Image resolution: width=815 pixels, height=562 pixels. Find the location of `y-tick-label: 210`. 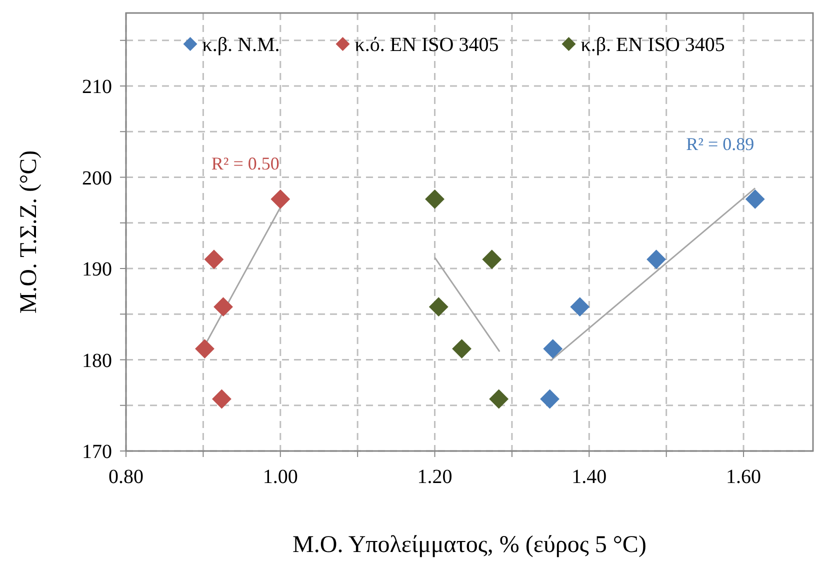

y-tick-label: 210 is located at coordinates (97, 87).